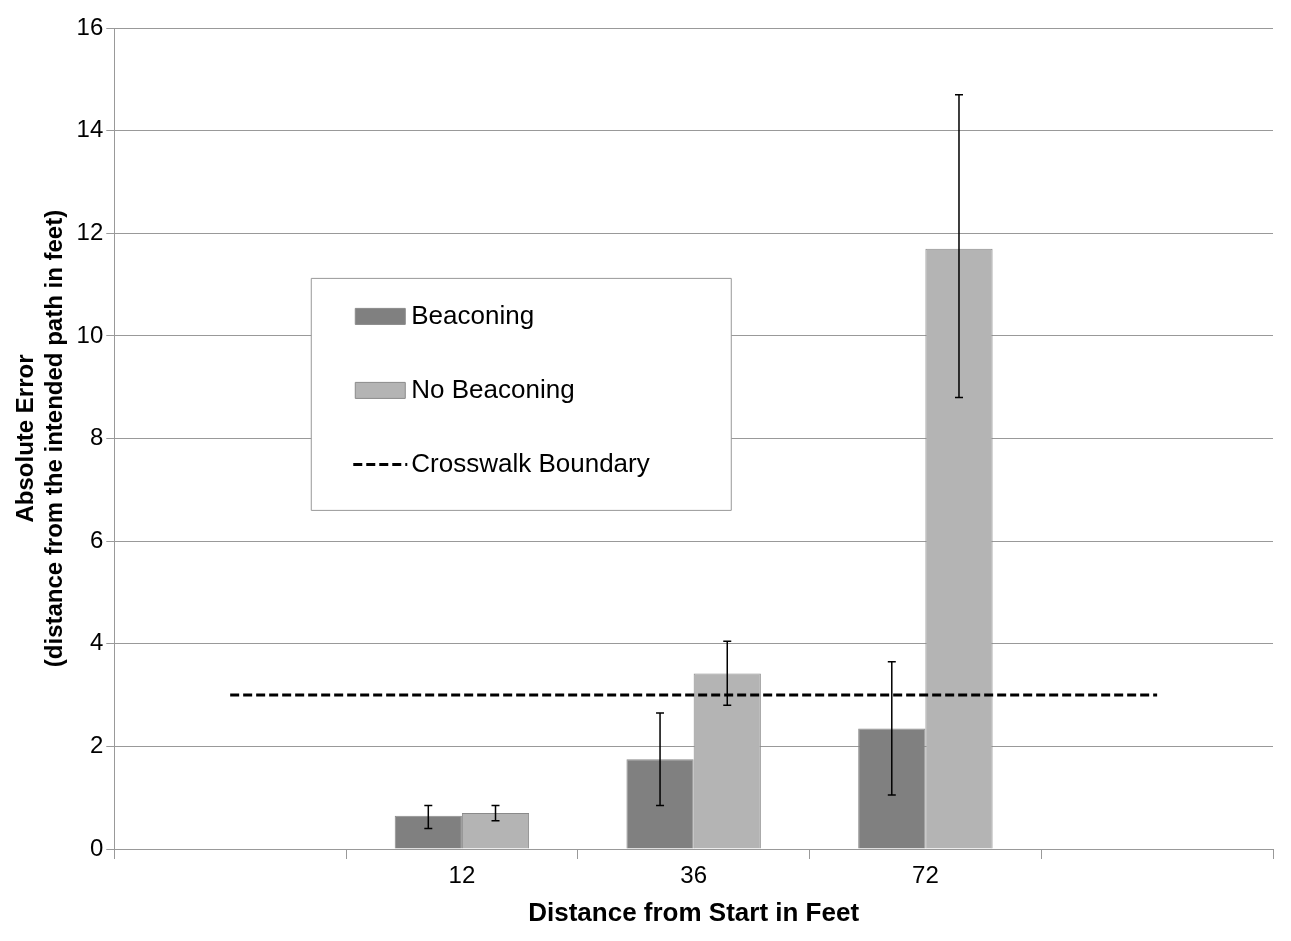 The image size is (1291, 941). What do you see at coordinates (530, 462) in the screenshot?
I see `legend-label: Crosswalk Boundary` at bounding box center [530, 462].